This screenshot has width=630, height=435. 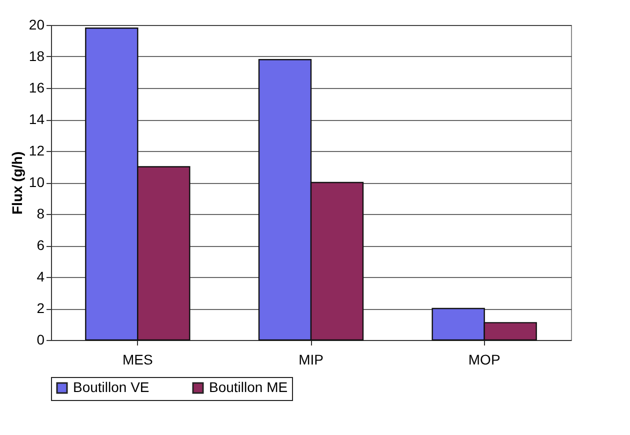 I want to click on y-tick-label: 16, so click(x=36, y=88).